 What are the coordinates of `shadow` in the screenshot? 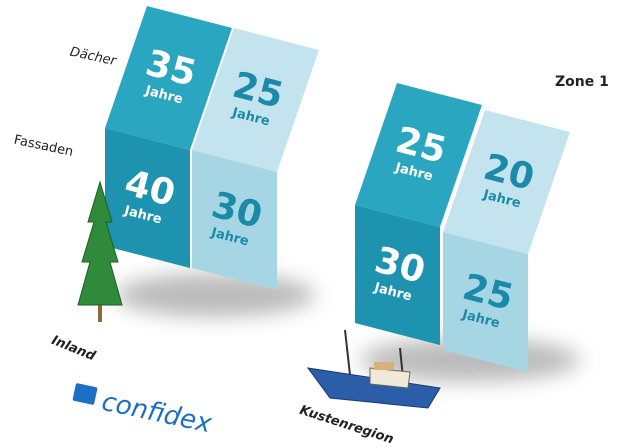 It's located at (215, 295).